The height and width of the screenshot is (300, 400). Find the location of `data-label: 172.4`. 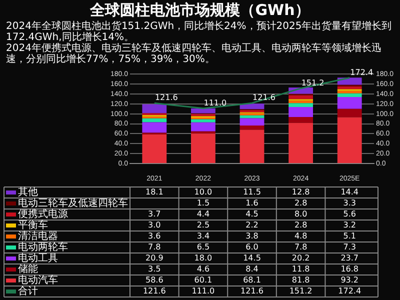

data-label: 172.4 is located at coordinates (350, 291).